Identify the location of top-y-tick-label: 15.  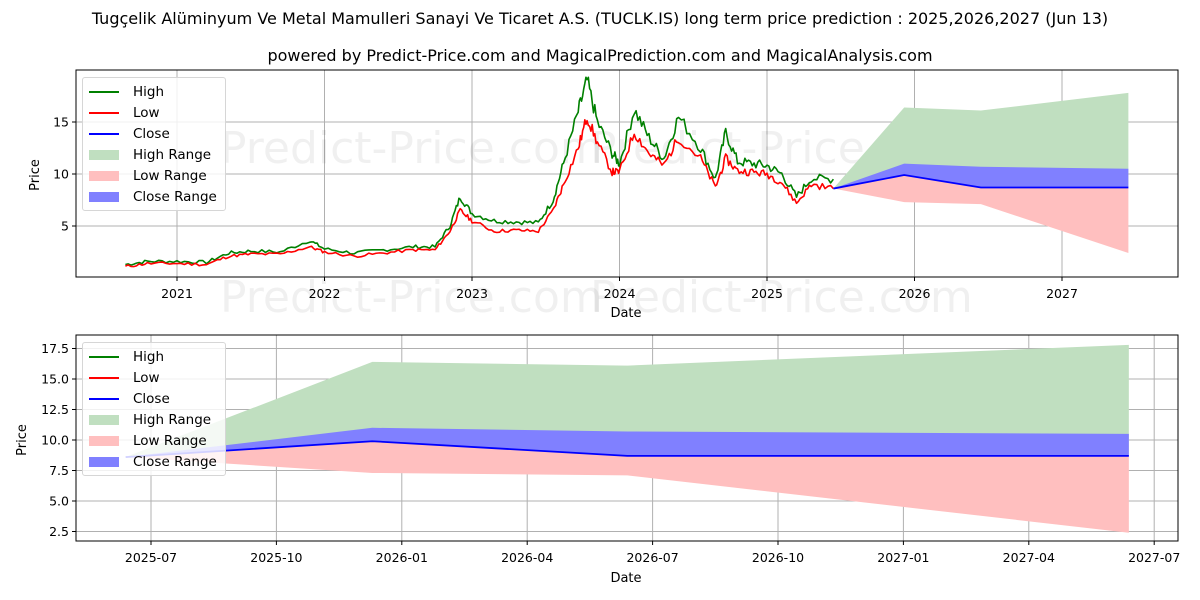
(61, 122).